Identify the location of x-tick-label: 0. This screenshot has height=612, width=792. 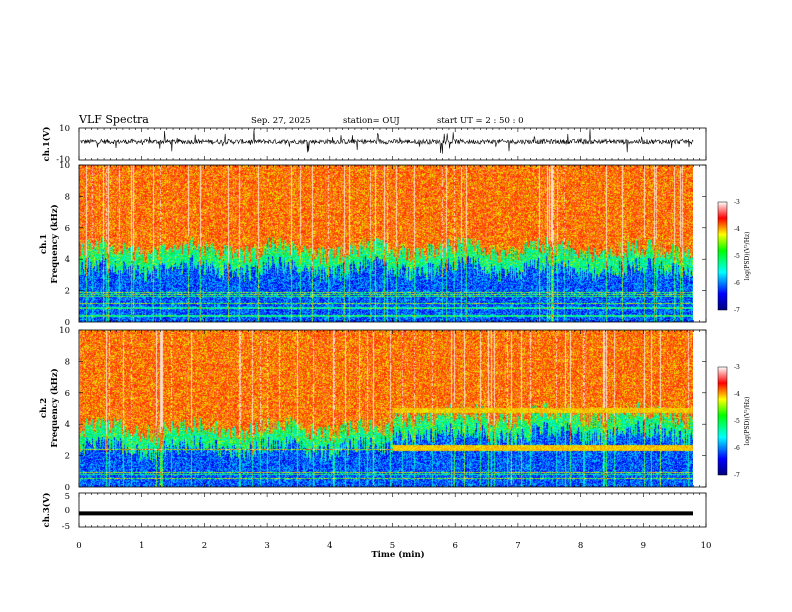
(78, 546).